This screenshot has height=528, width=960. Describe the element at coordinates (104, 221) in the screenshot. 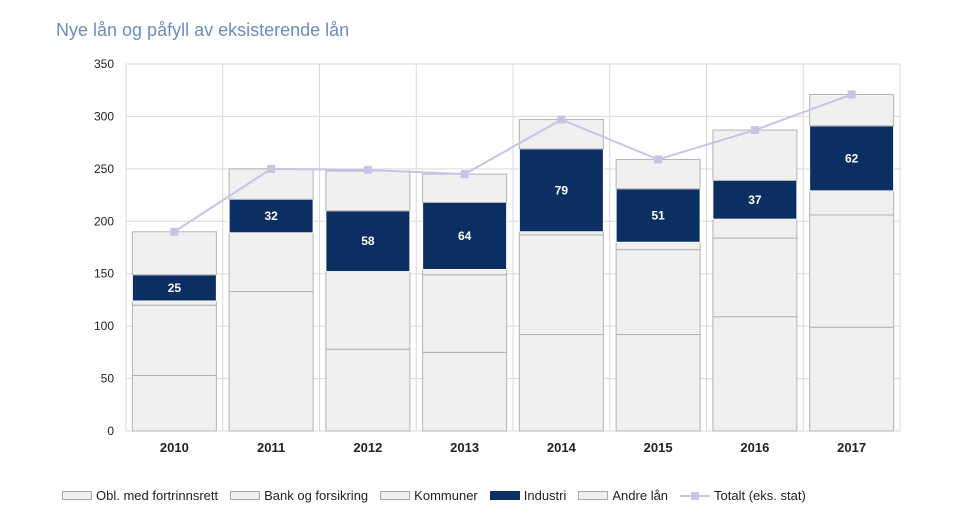

I see `y-tick-label: 200` at that location.